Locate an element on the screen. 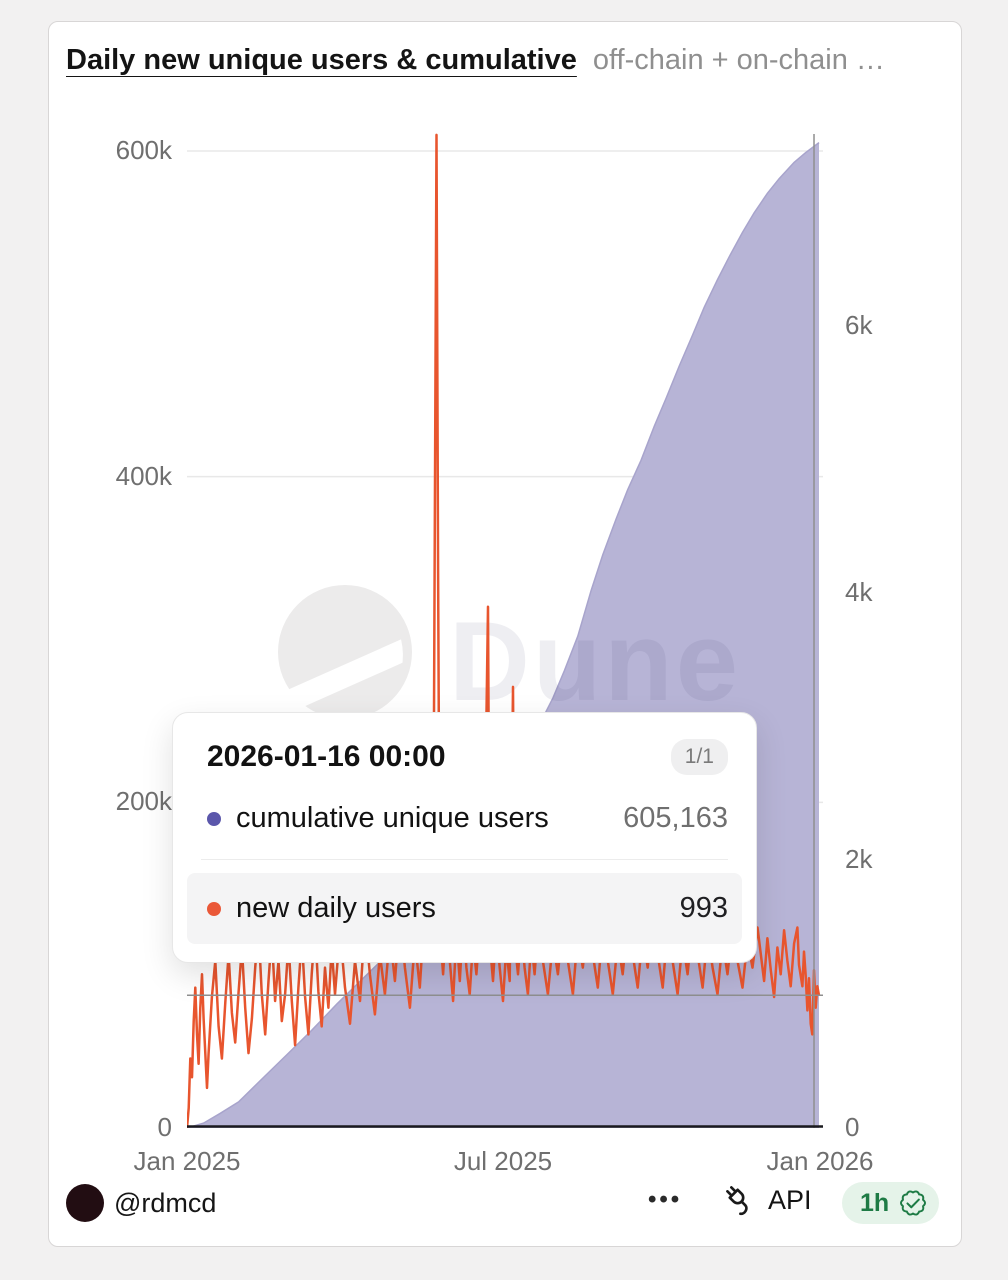 This screenshot has width=1008, height=1280. more-menu-button: ••• is located at coordinates (665, 1199).